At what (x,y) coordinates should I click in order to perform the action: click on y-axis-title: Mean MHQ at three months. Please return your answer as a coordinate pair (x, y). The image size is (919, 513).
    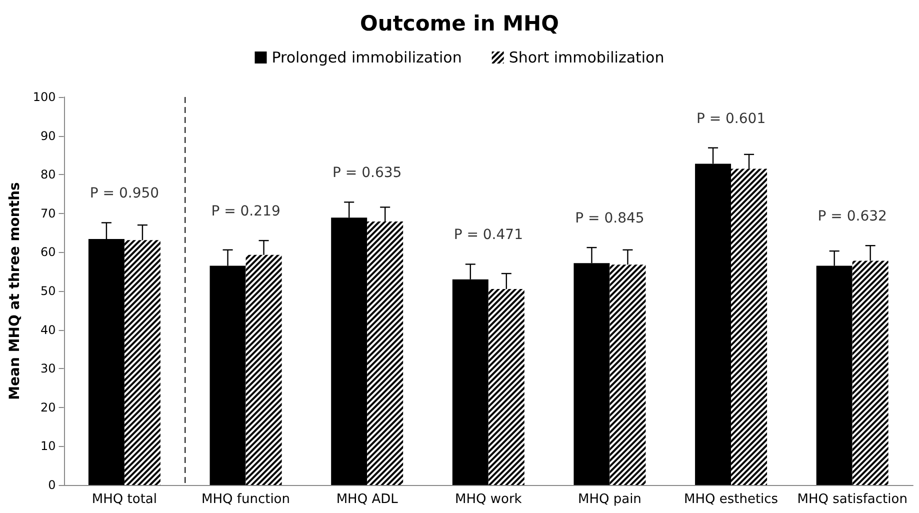
    Looking at the image, I should click on (15, 291).